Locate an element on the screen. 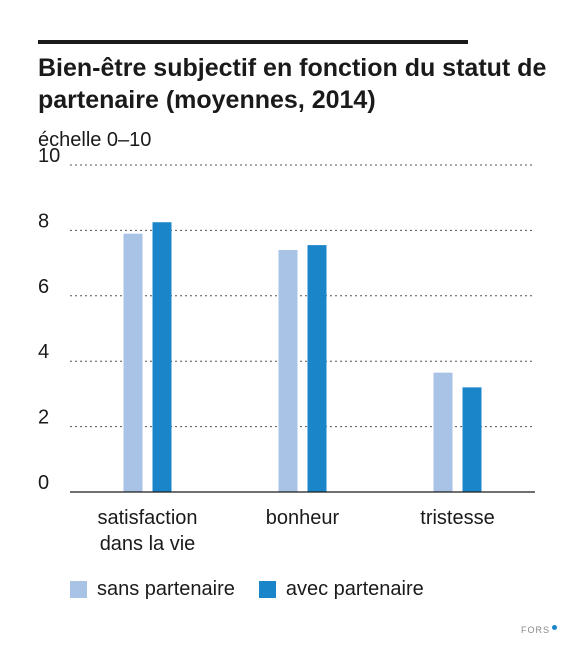 Image resolution: width=575 pixels, height=647 pixels. brand-text: FORS is located at coordinates (535, 630).